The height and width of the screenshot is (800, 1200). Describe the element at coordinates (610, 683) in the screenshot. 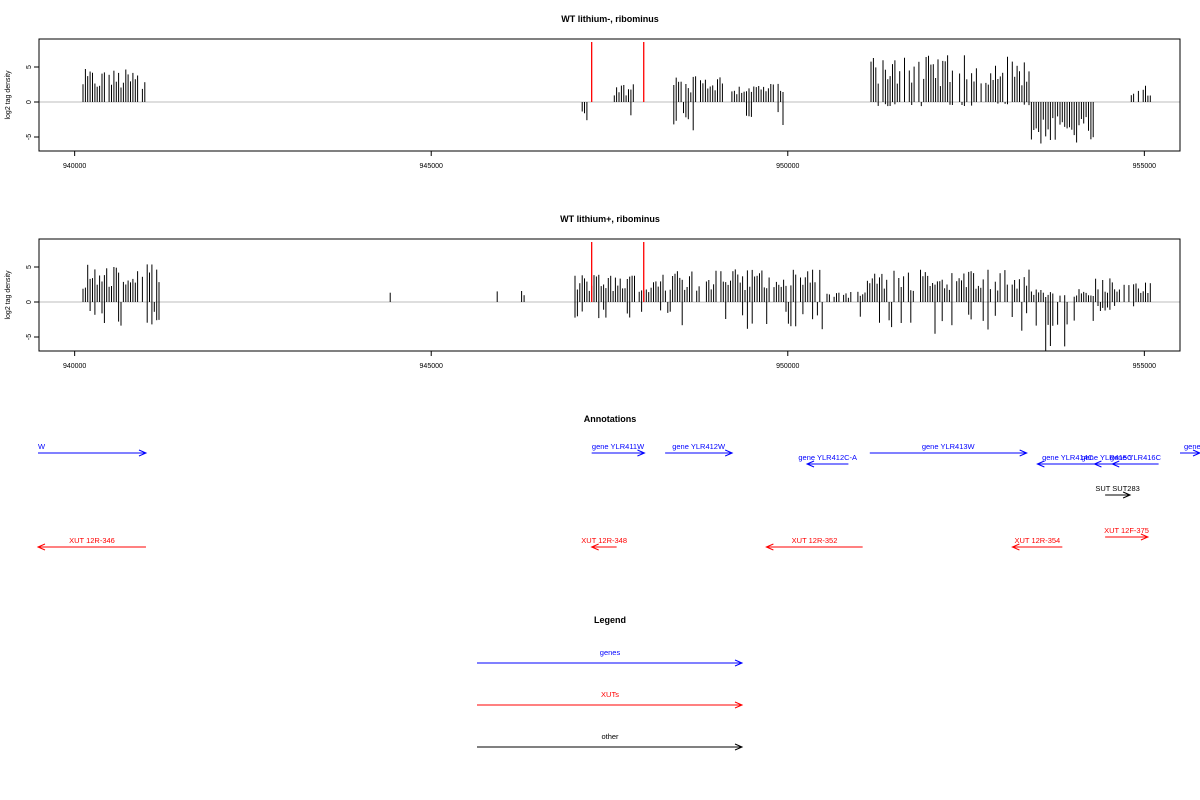

I see `legend: Legend genes XUTs other` at that location.